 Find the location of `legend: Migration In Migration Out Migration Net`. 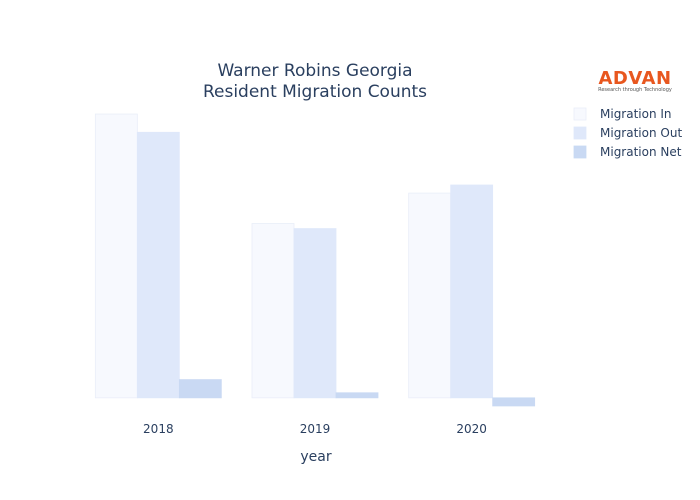

legend: Migration In Migration Out Migration Net is located at coordinates (627, 133).